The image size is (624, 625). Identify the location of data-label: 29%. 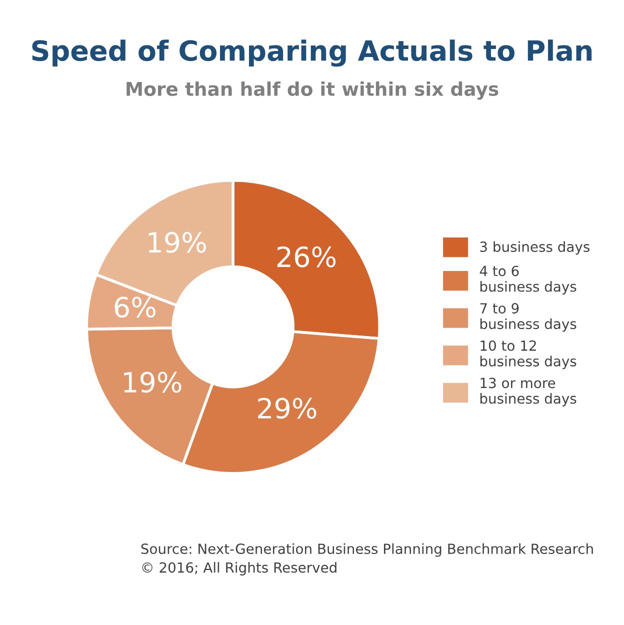
(287, 408).